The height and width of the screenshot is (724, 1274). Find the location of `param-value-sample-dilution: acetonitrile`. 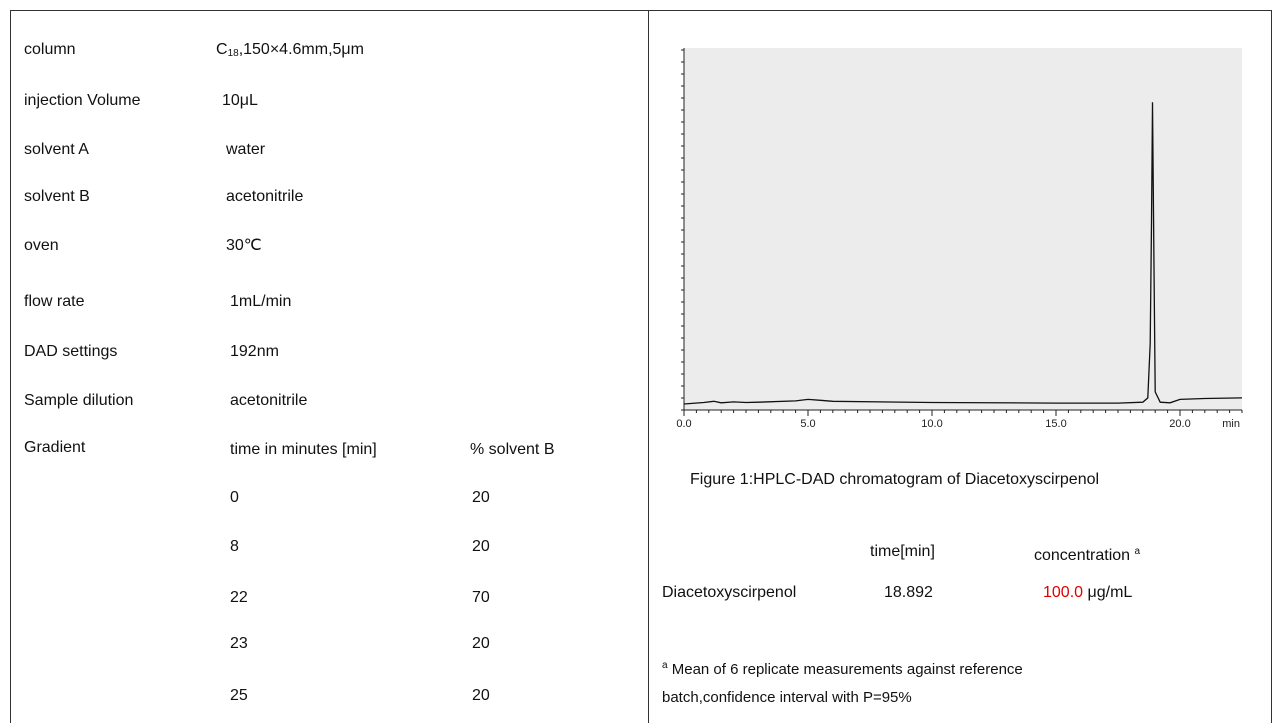

param-value-sample-dilution: acetonitrile is located at coordinates (269, 400).